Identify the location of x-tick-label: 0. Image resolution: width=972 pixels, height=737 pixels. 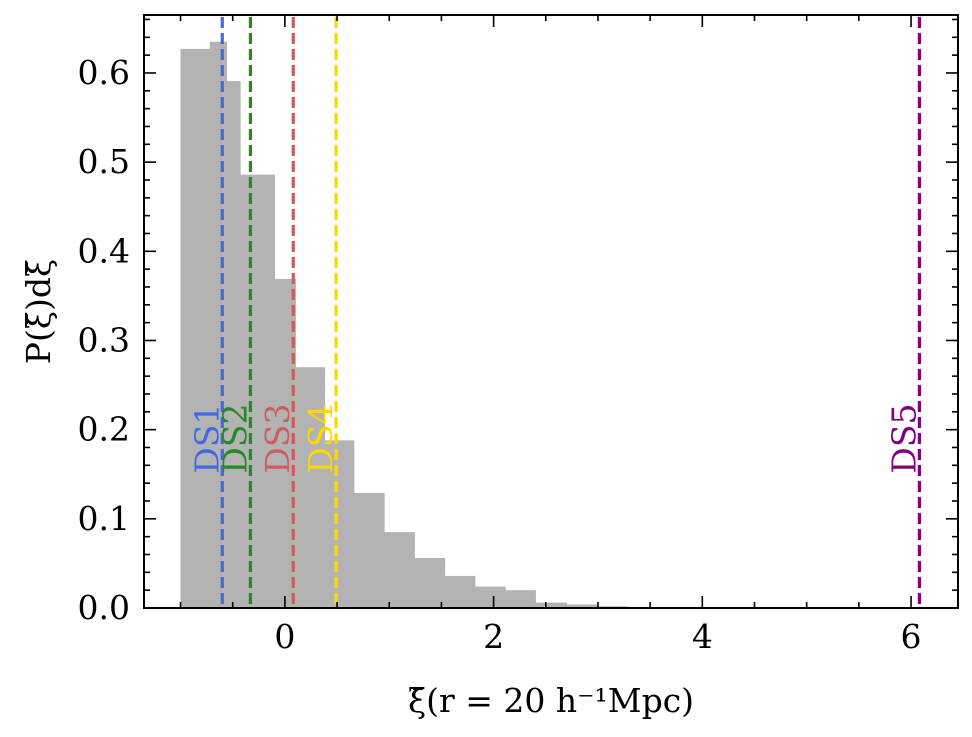
(284, 636).